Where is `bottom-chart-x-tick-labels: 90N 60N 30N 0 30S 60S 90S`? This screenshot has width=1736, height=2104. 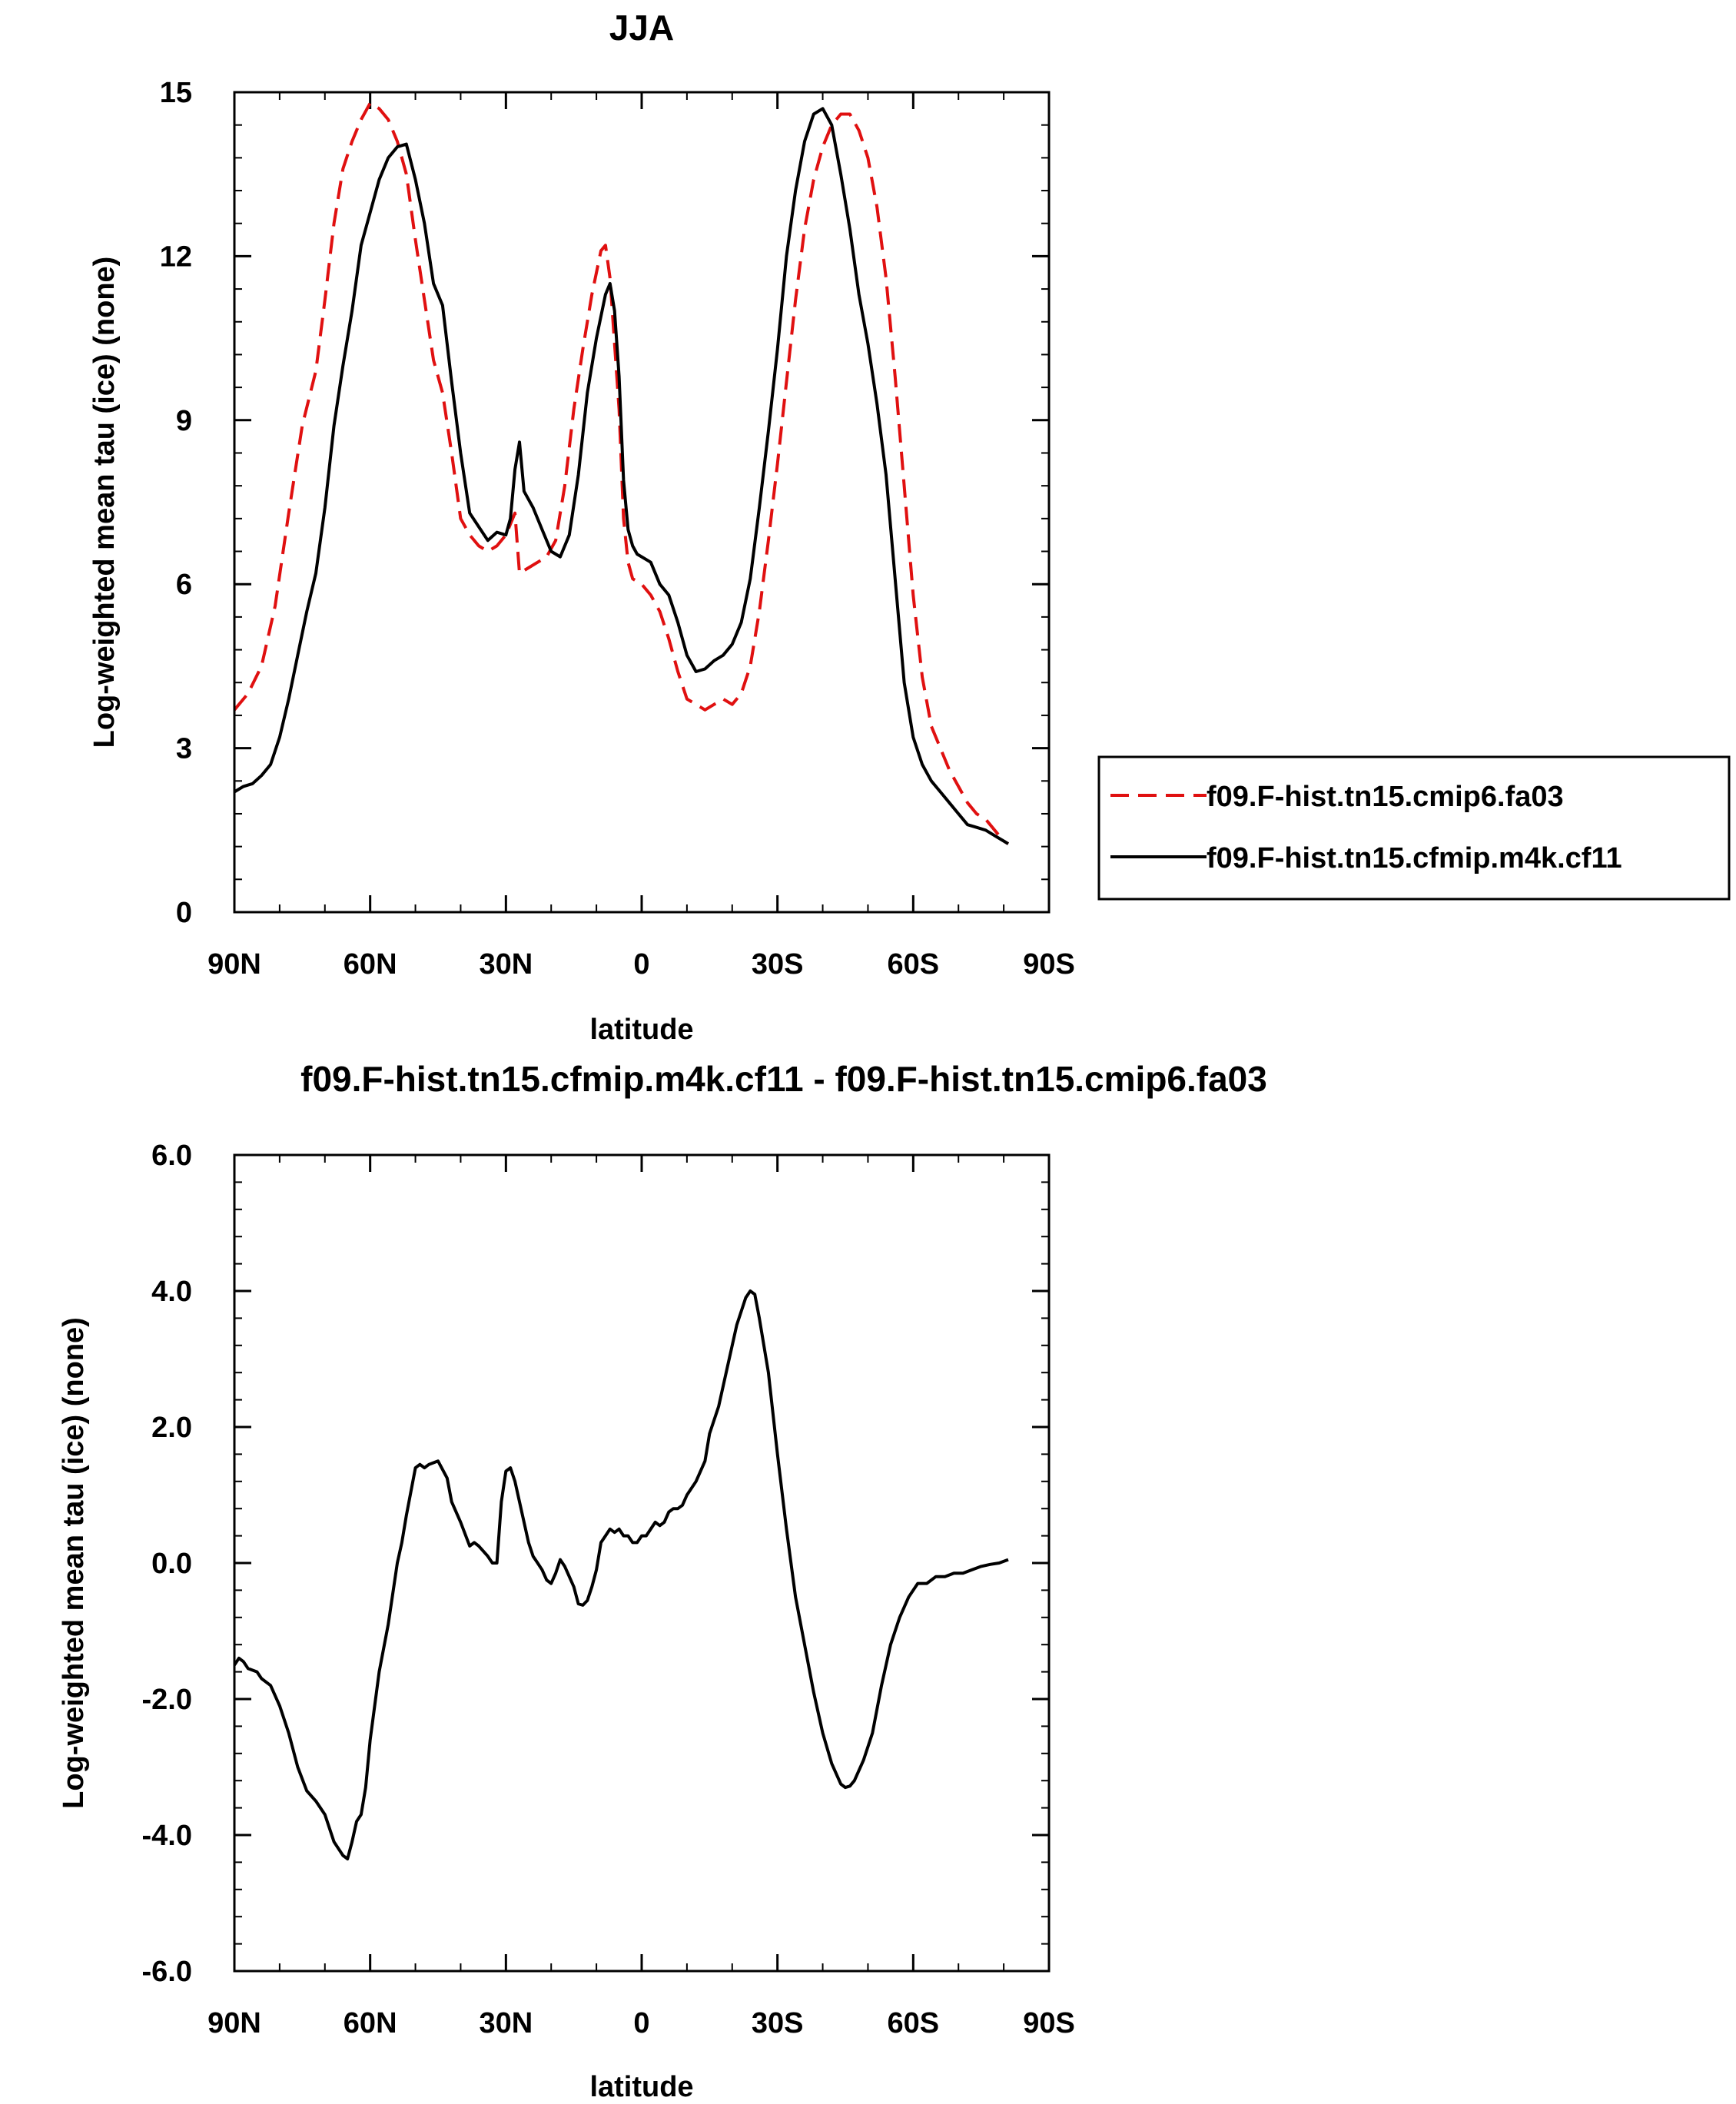
bottom-chart-x-tick-labels: 90N 60N 30N 0 30S 60S 90S is located at coordinates (641, 2023).